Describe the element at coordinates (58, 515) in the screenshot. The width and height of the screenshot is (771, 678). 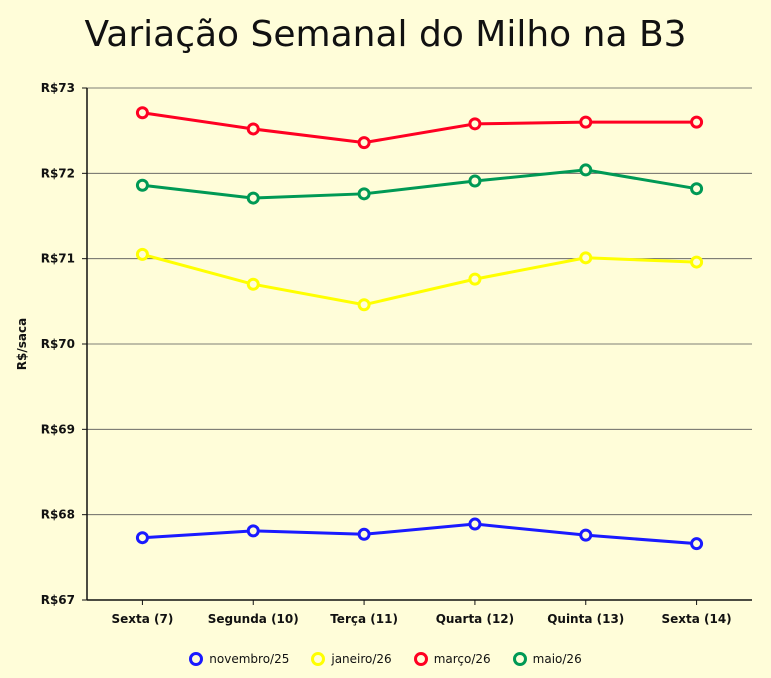
I see `y-tick-label: R$68` at that location.